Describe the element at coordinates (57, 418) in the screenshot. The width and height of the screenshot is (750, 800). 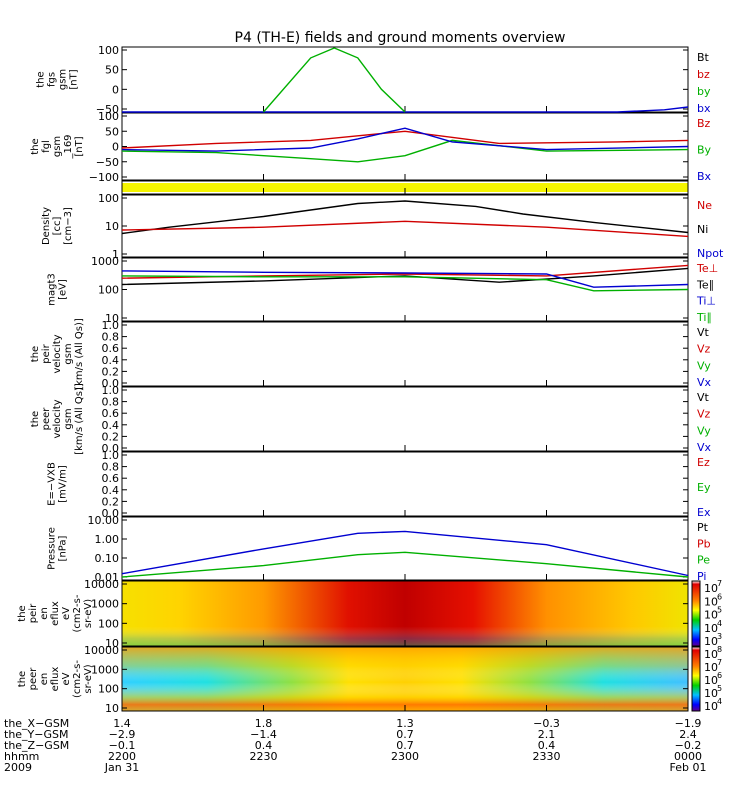
I see `y-axis-label: velocity` at that location.